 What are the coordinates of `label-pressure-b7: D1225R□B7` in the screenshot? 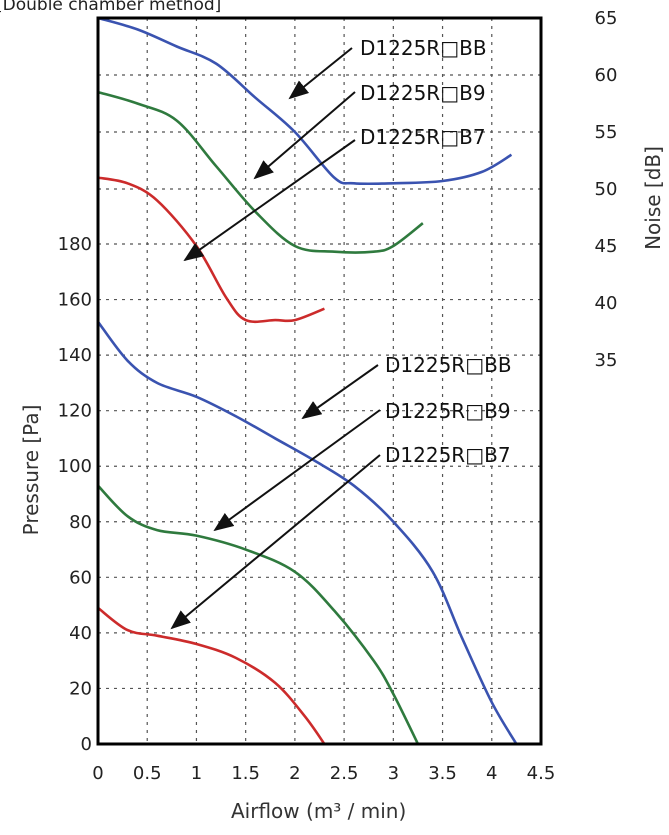 It's located at (448, 455).